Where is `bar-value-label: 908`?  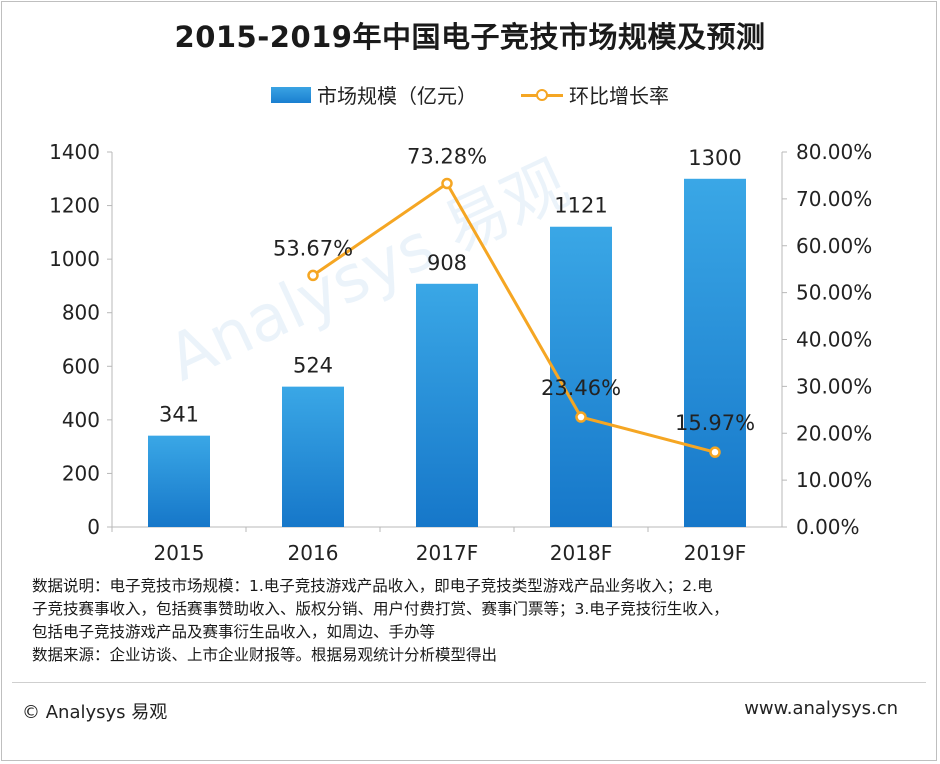 bar-value-label: 908 is located at coordinates (447, 263).